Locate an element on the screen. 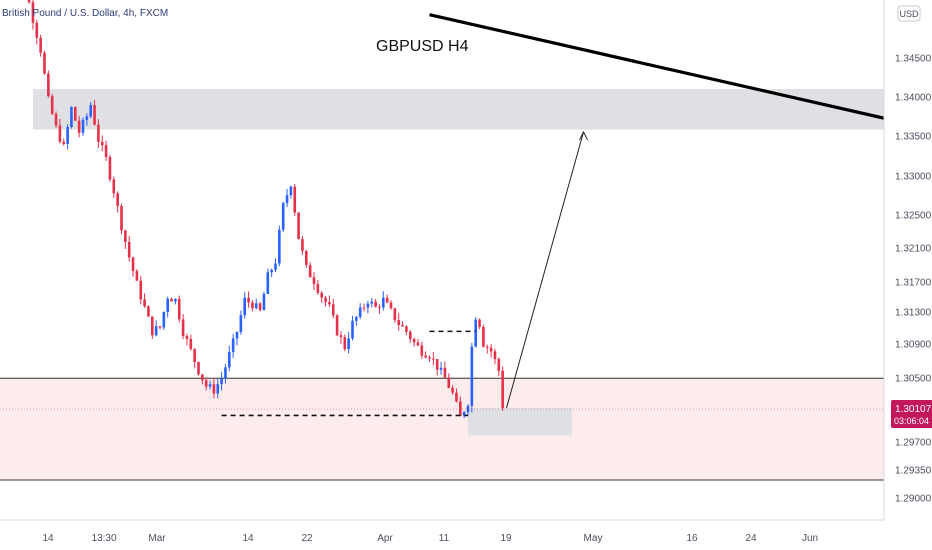 Image resolution: width=932 pixels, height=550 pixels. date-tick-label: 14 is located at coordinates (248, 538).